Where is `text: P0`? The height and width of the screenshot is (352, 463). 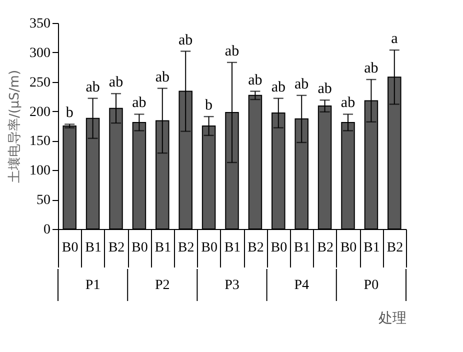 text: P0 is located at coordinates (371, 285).